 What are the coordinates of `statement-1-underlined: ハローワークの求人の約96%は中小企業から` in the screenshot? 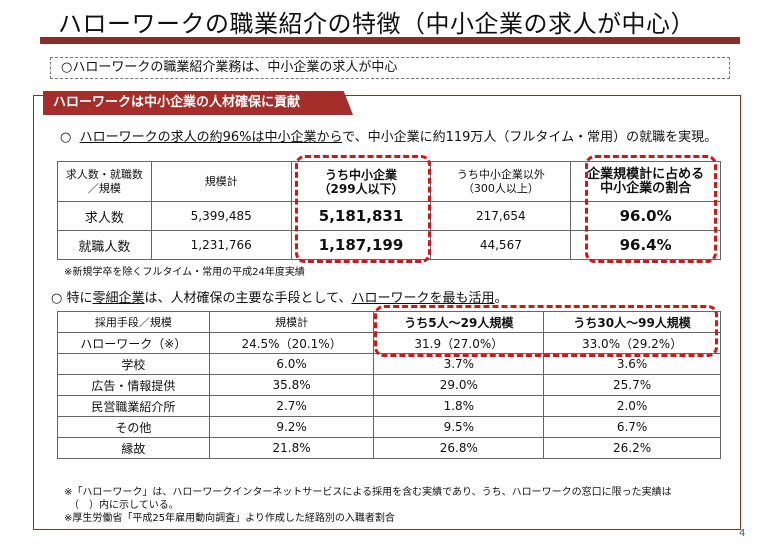 It's located at (211, 137).